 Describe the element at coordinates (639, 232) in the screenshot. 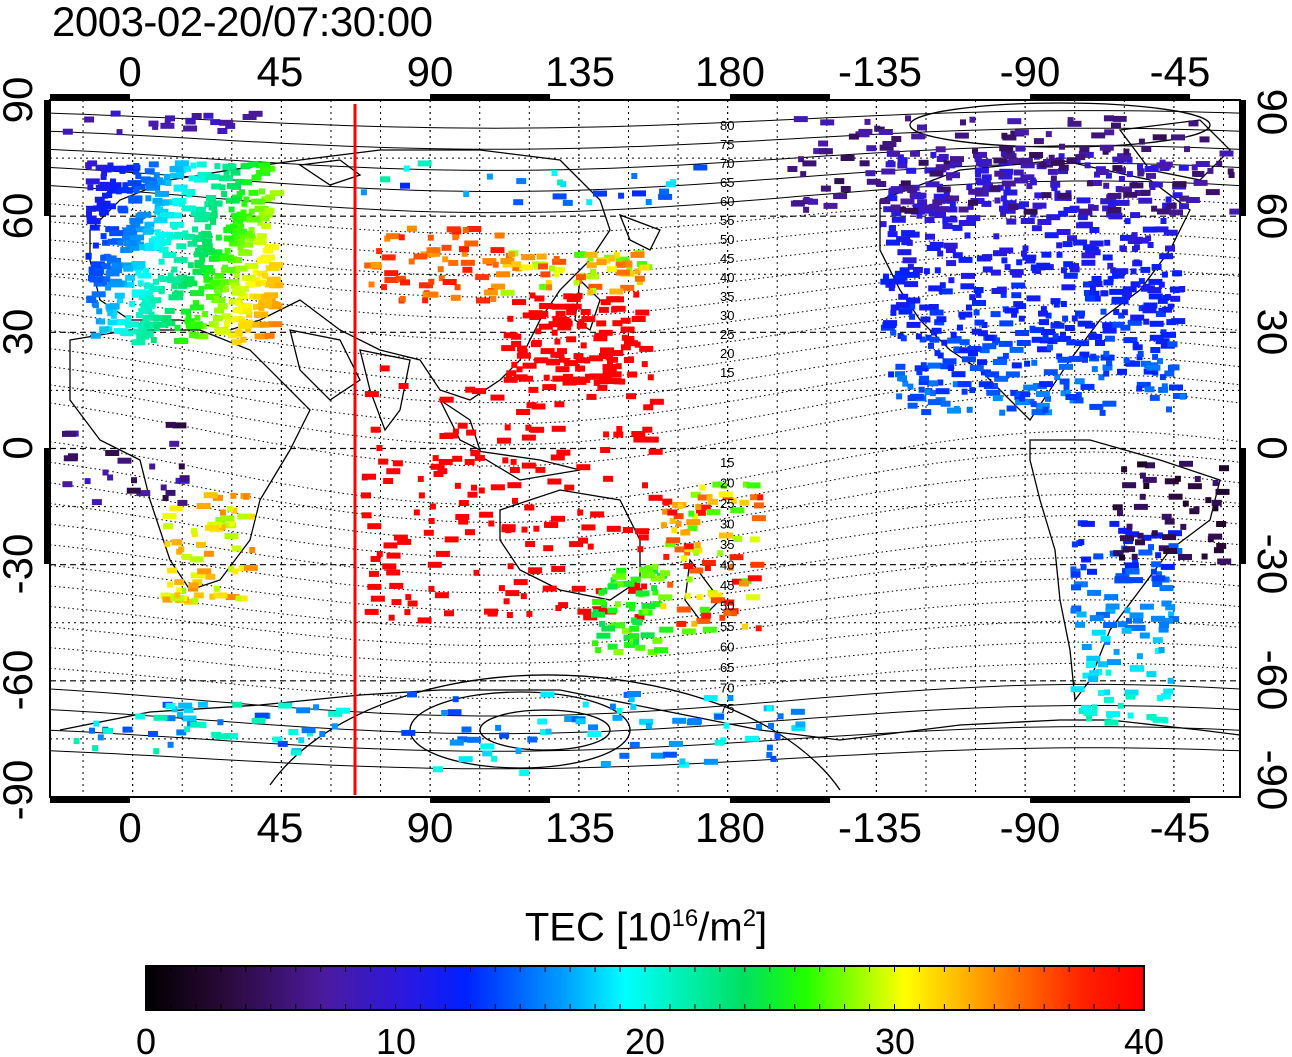

I see `coastline` at that location.